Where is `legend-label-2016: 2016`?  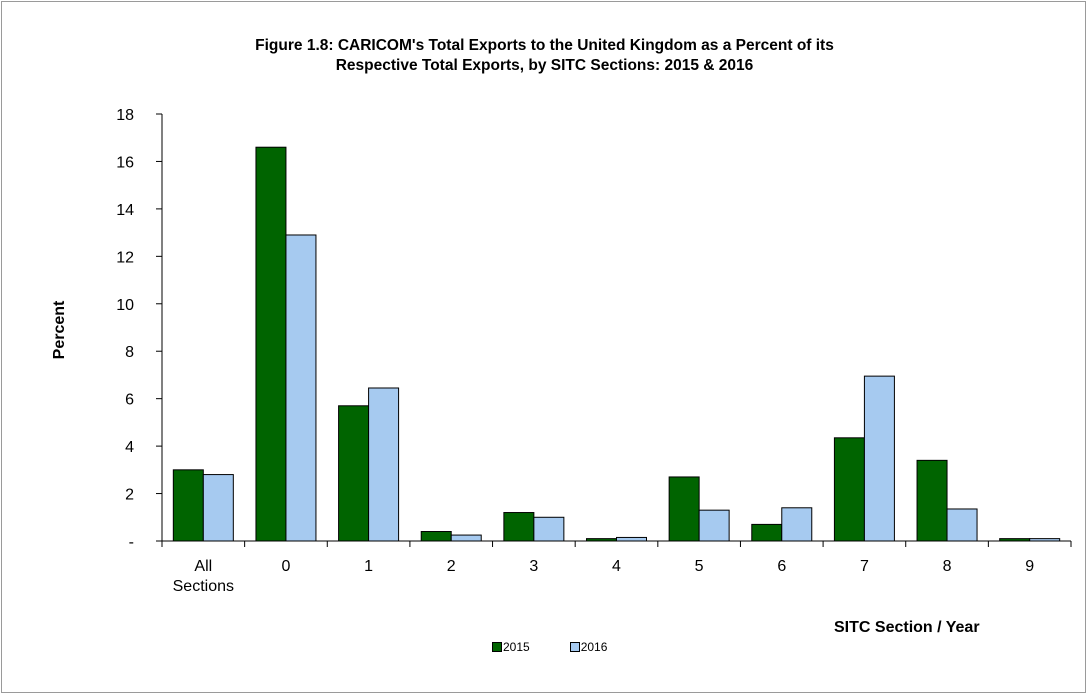 legend-label-2016: 2016 is located at coordinates (594, 647).